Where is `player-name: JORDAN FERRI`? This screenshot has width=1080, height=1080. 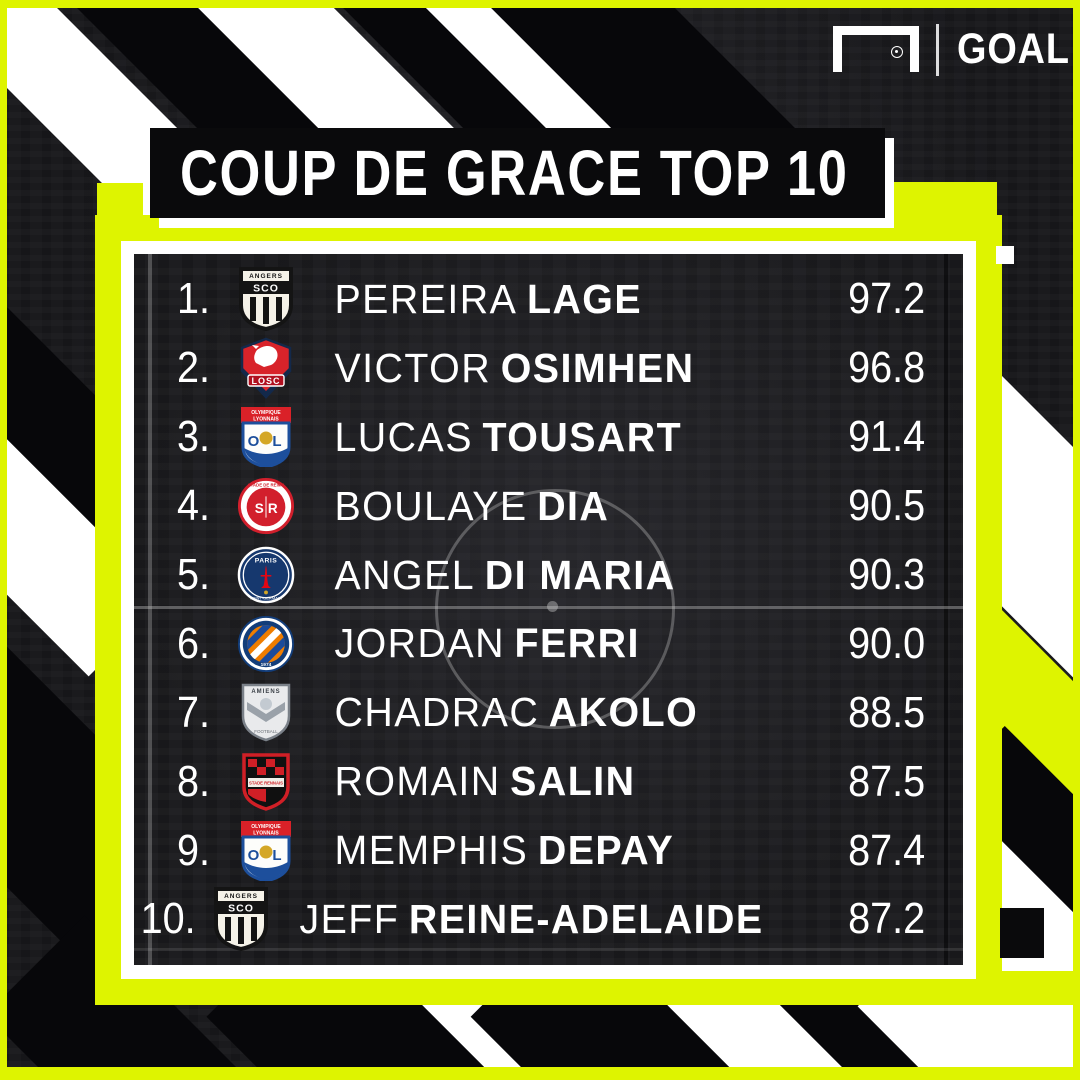 player-name: JORDAN FERRI is located at coordinates (487, 643).